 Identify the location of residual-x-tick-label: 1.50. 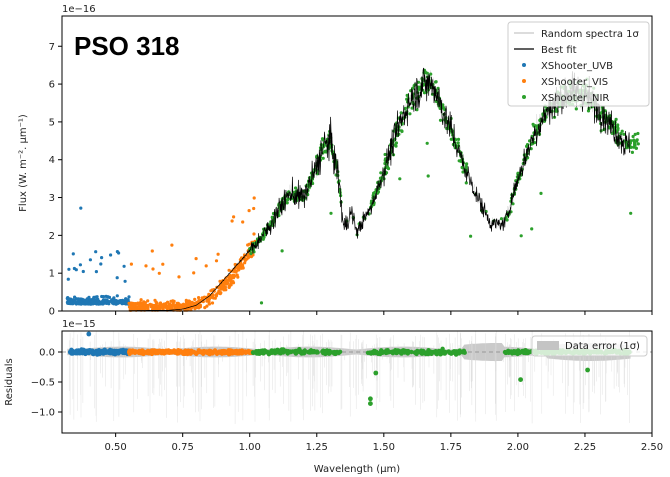
(384, 447).